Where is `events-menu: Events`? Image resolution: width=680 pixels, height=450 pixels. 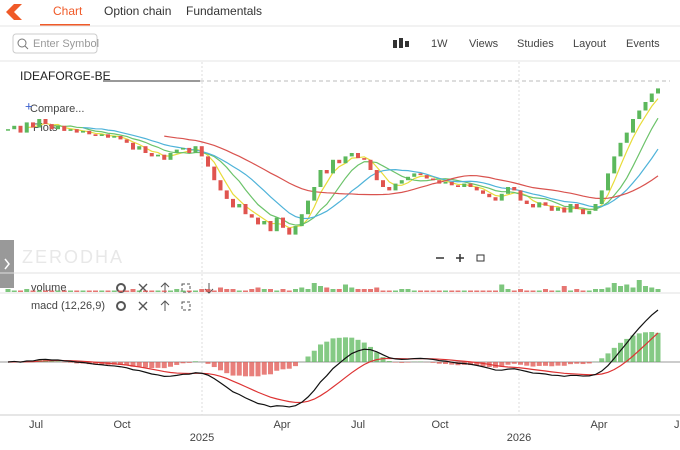
events-menu: Events is located at coordinates (643, 44).